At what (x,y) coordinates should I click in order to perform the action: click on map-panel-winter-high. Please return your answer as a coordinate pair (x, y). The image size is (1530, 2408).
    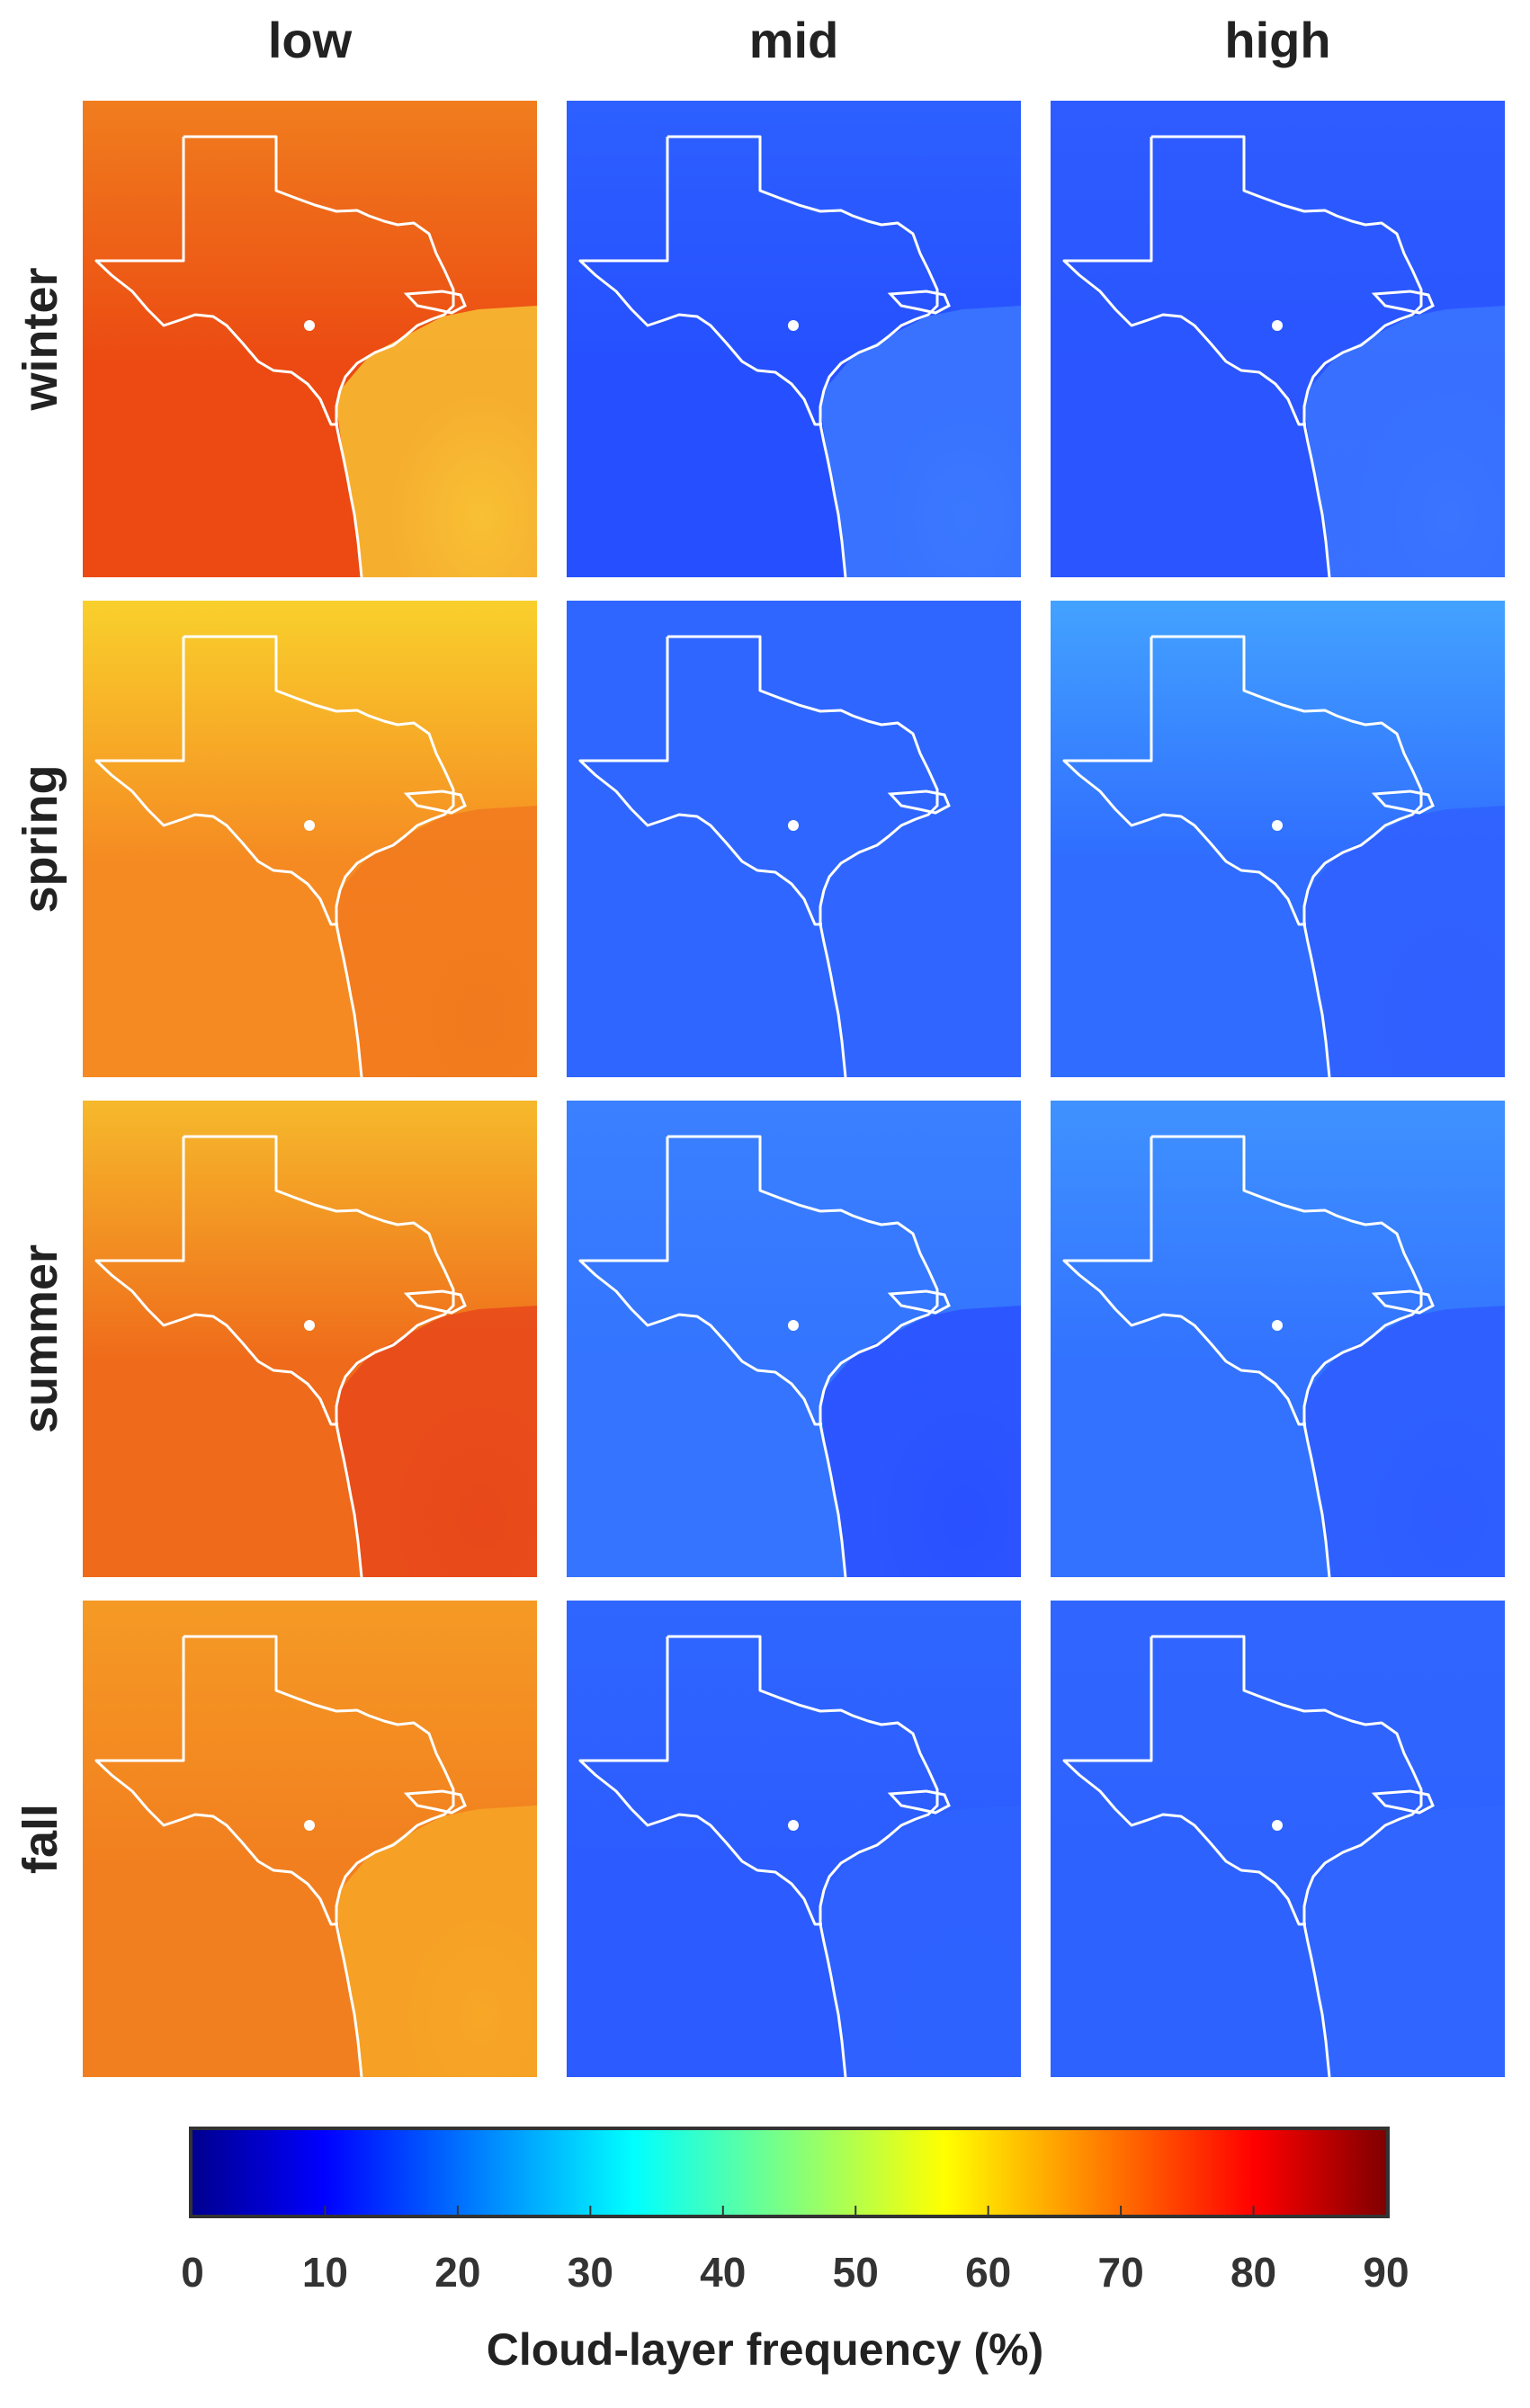
    Looking at the image, I should click on (1278, 339).